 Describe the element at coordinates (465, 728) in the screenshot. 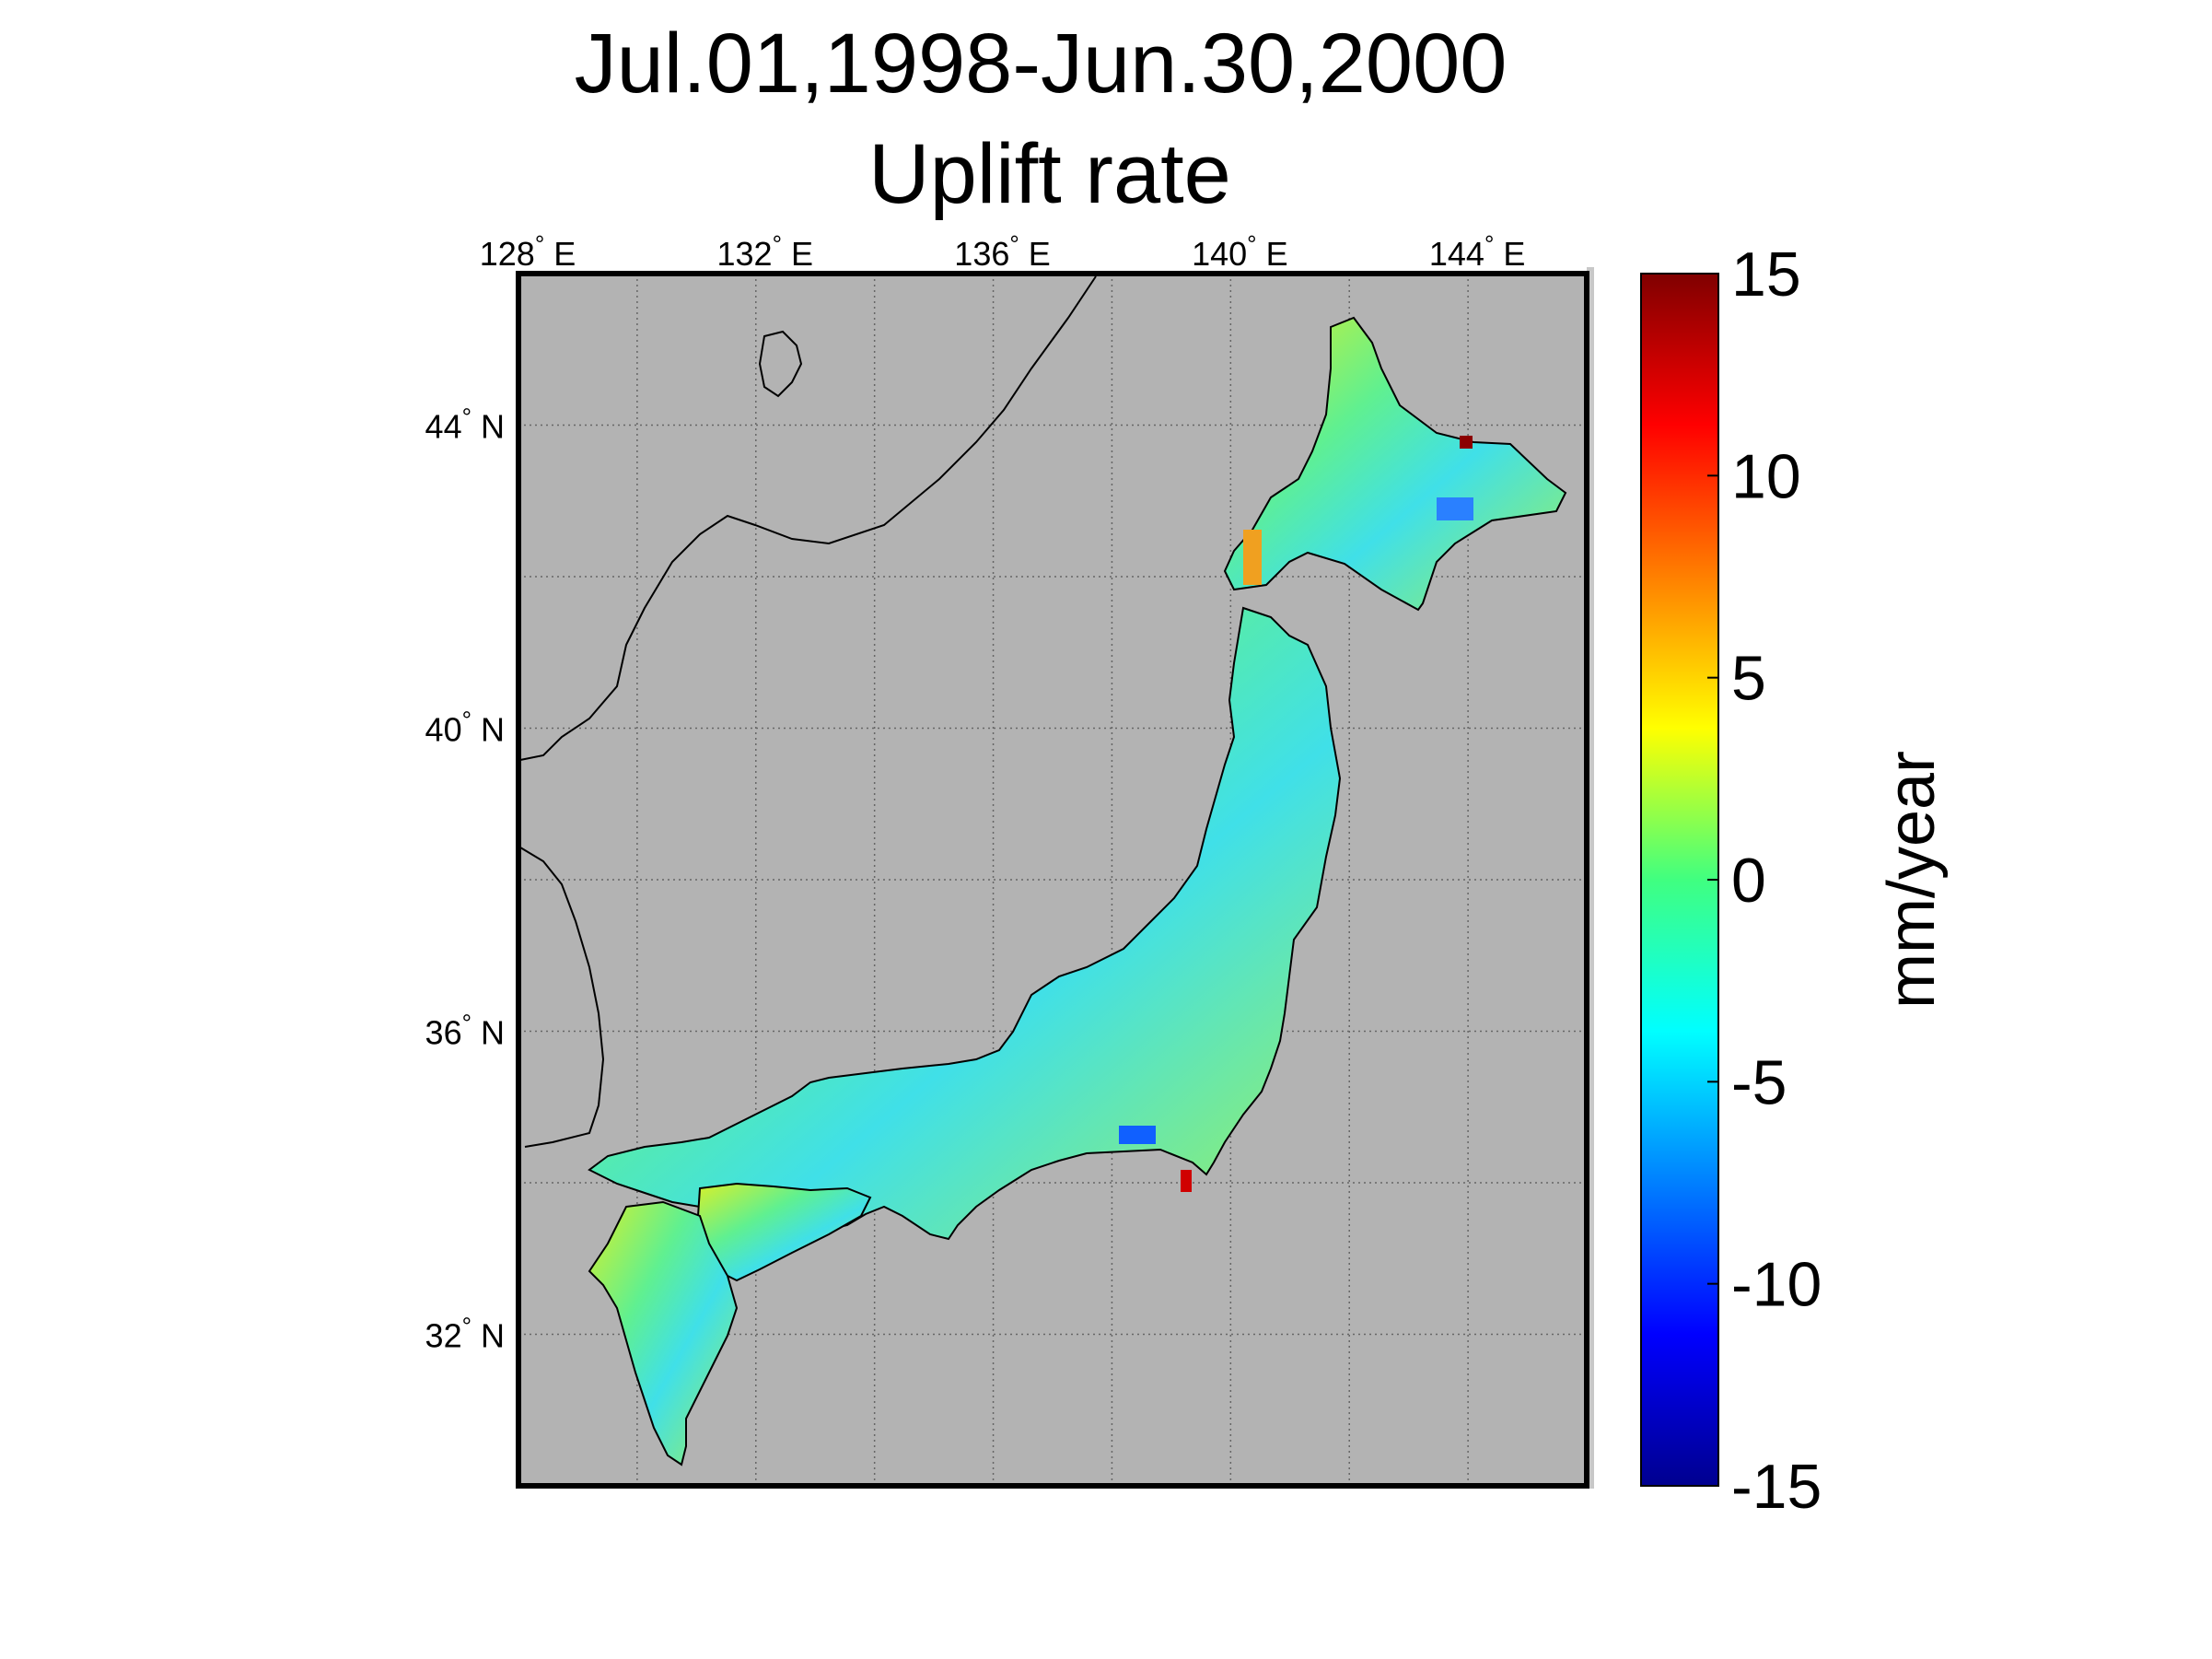

I see `lat-tick-label: 40° N` at that location.